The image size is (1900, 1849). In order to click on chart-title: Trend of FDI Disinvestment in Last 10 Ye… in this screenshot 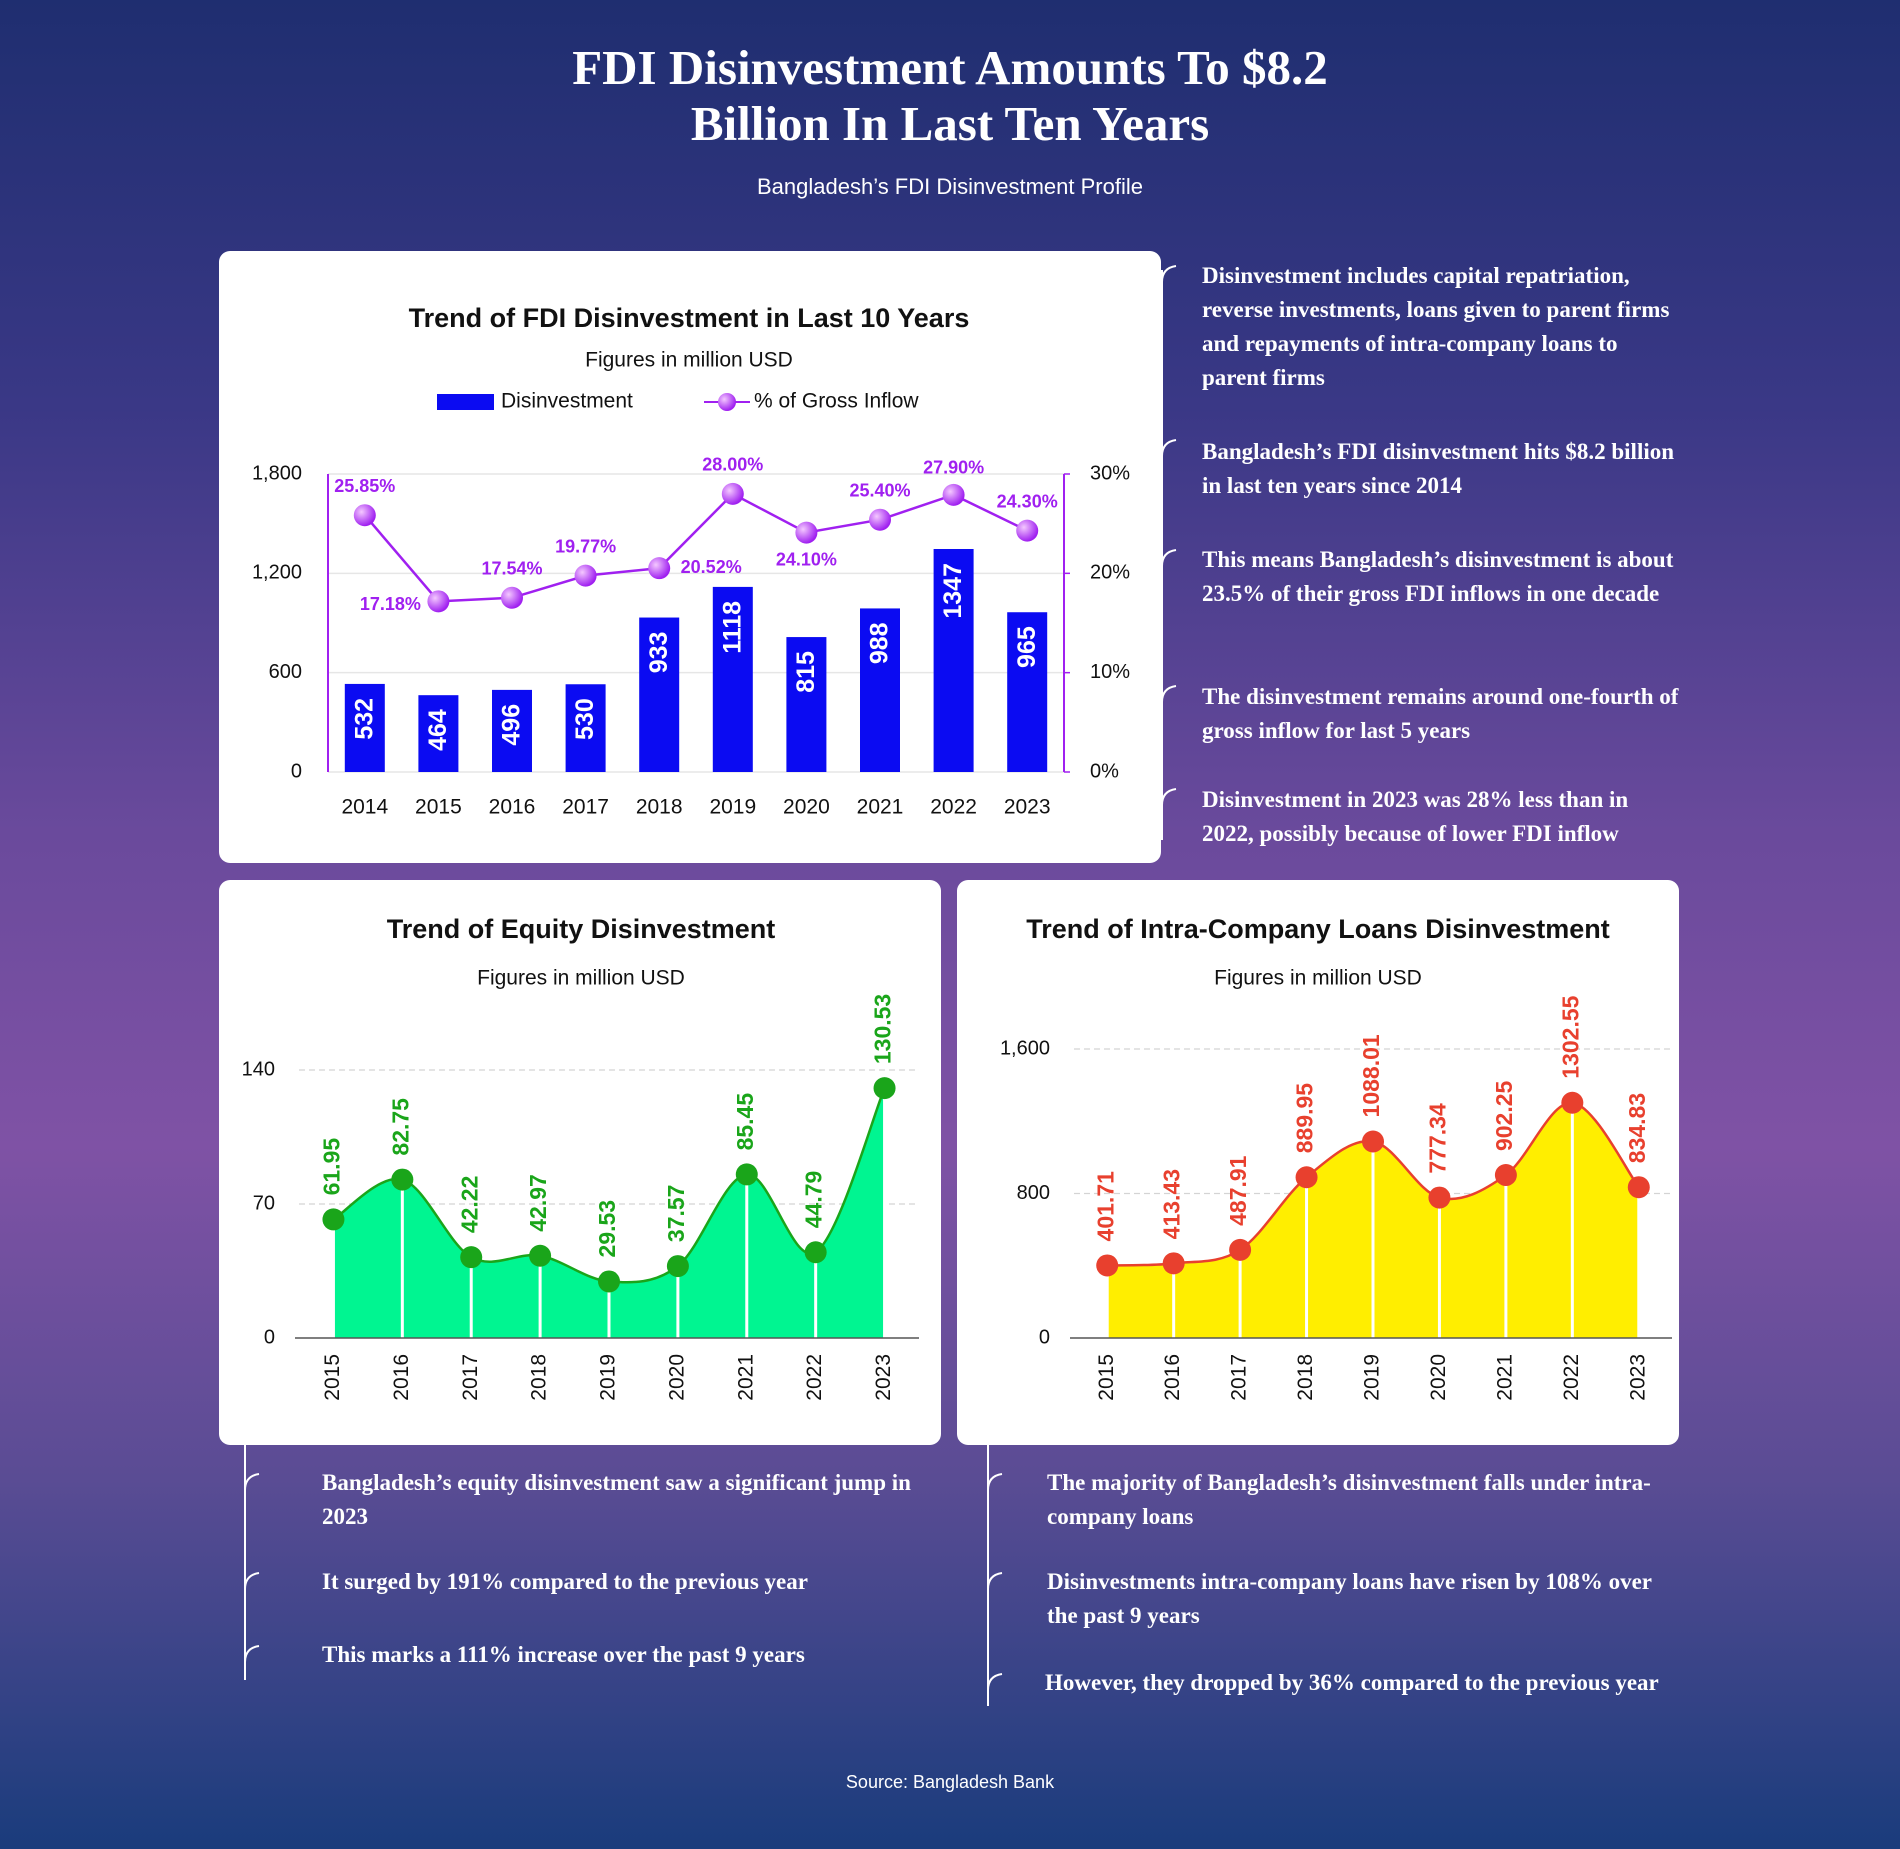, I will do `click(689, 318)`.